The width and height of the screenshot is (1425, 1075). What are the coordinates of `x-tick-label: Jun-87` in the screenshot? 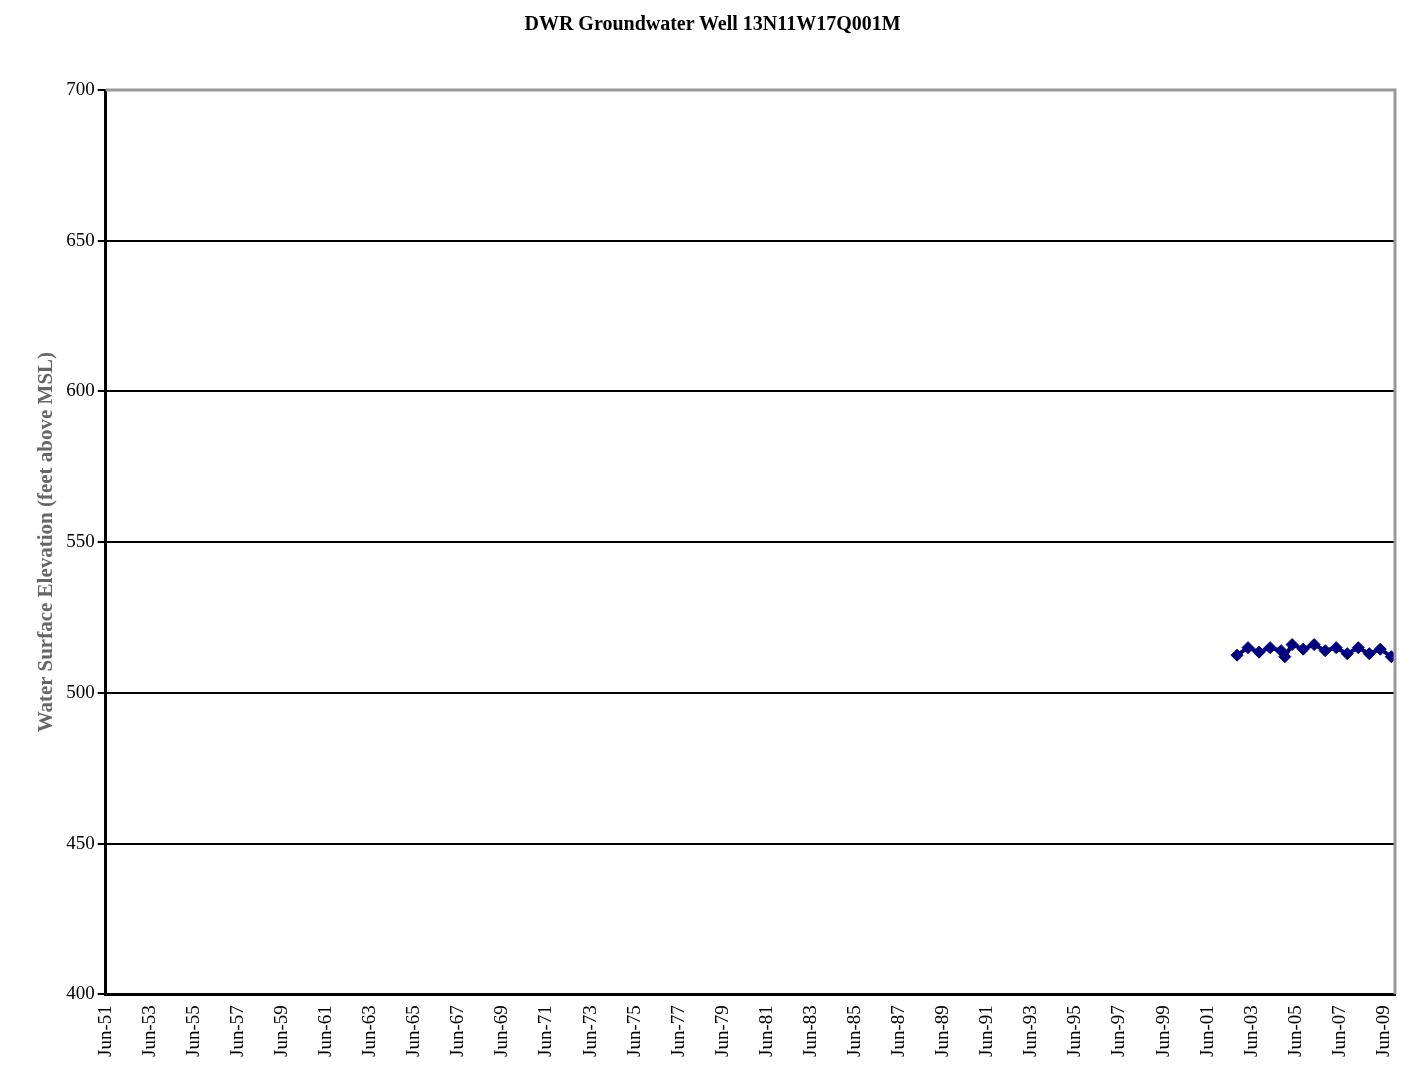 It's located at (898, 1031).